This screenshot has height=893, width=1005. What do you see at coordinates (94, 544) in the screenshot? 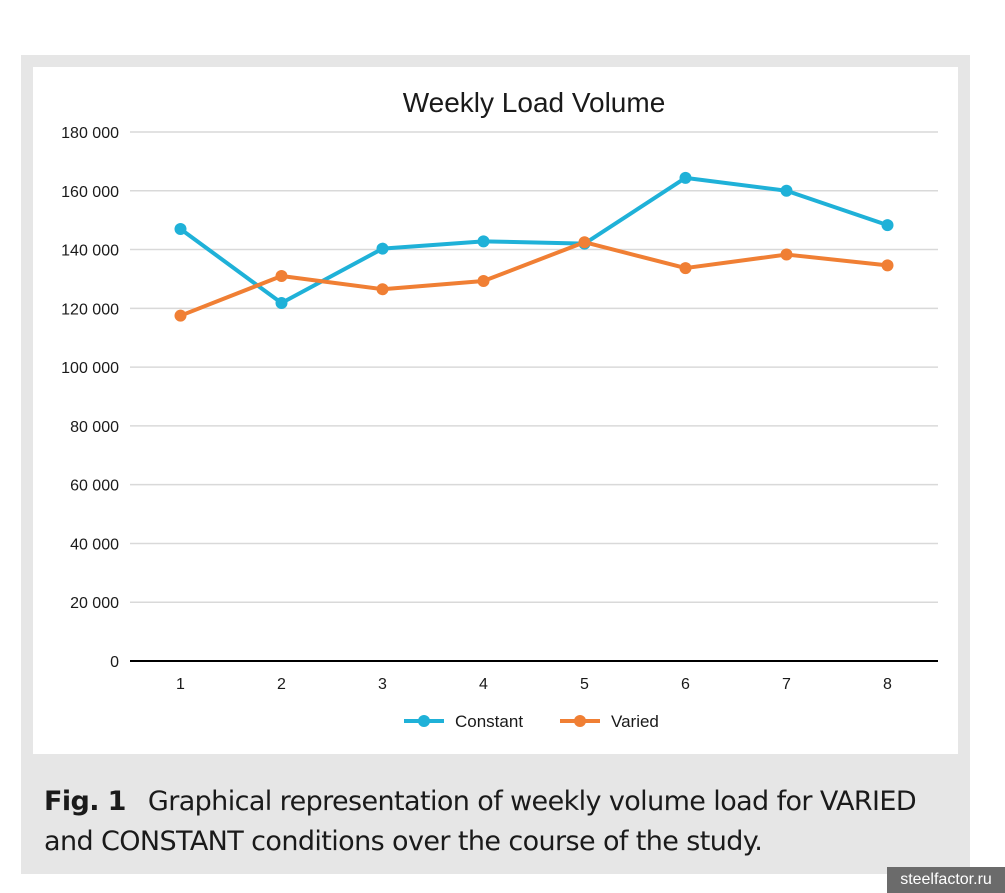
I see `y-tick-label: 40 000` at bounding box center [94, 544].